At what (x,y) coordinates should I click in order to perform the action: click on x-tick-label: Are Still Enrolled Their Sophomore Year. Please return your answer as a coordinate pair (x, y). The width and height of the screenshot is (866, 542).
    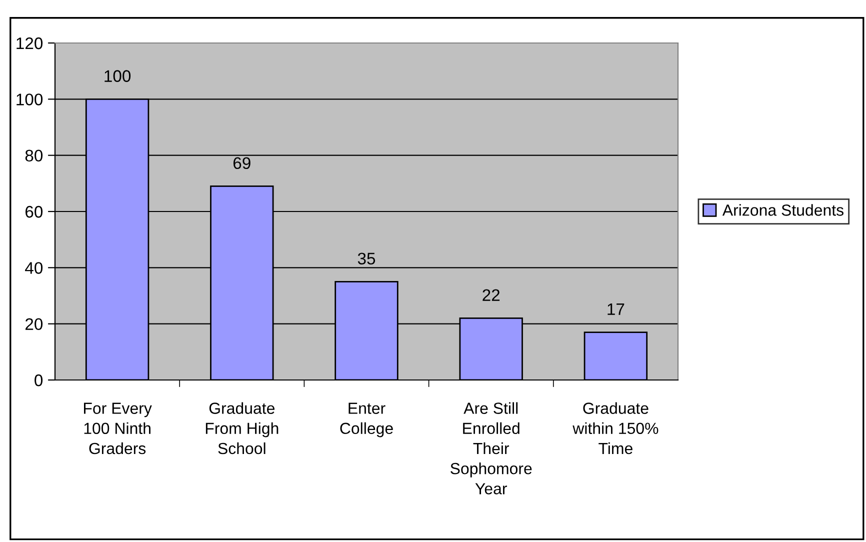
    Looking at the image, I should click on (491, 448).